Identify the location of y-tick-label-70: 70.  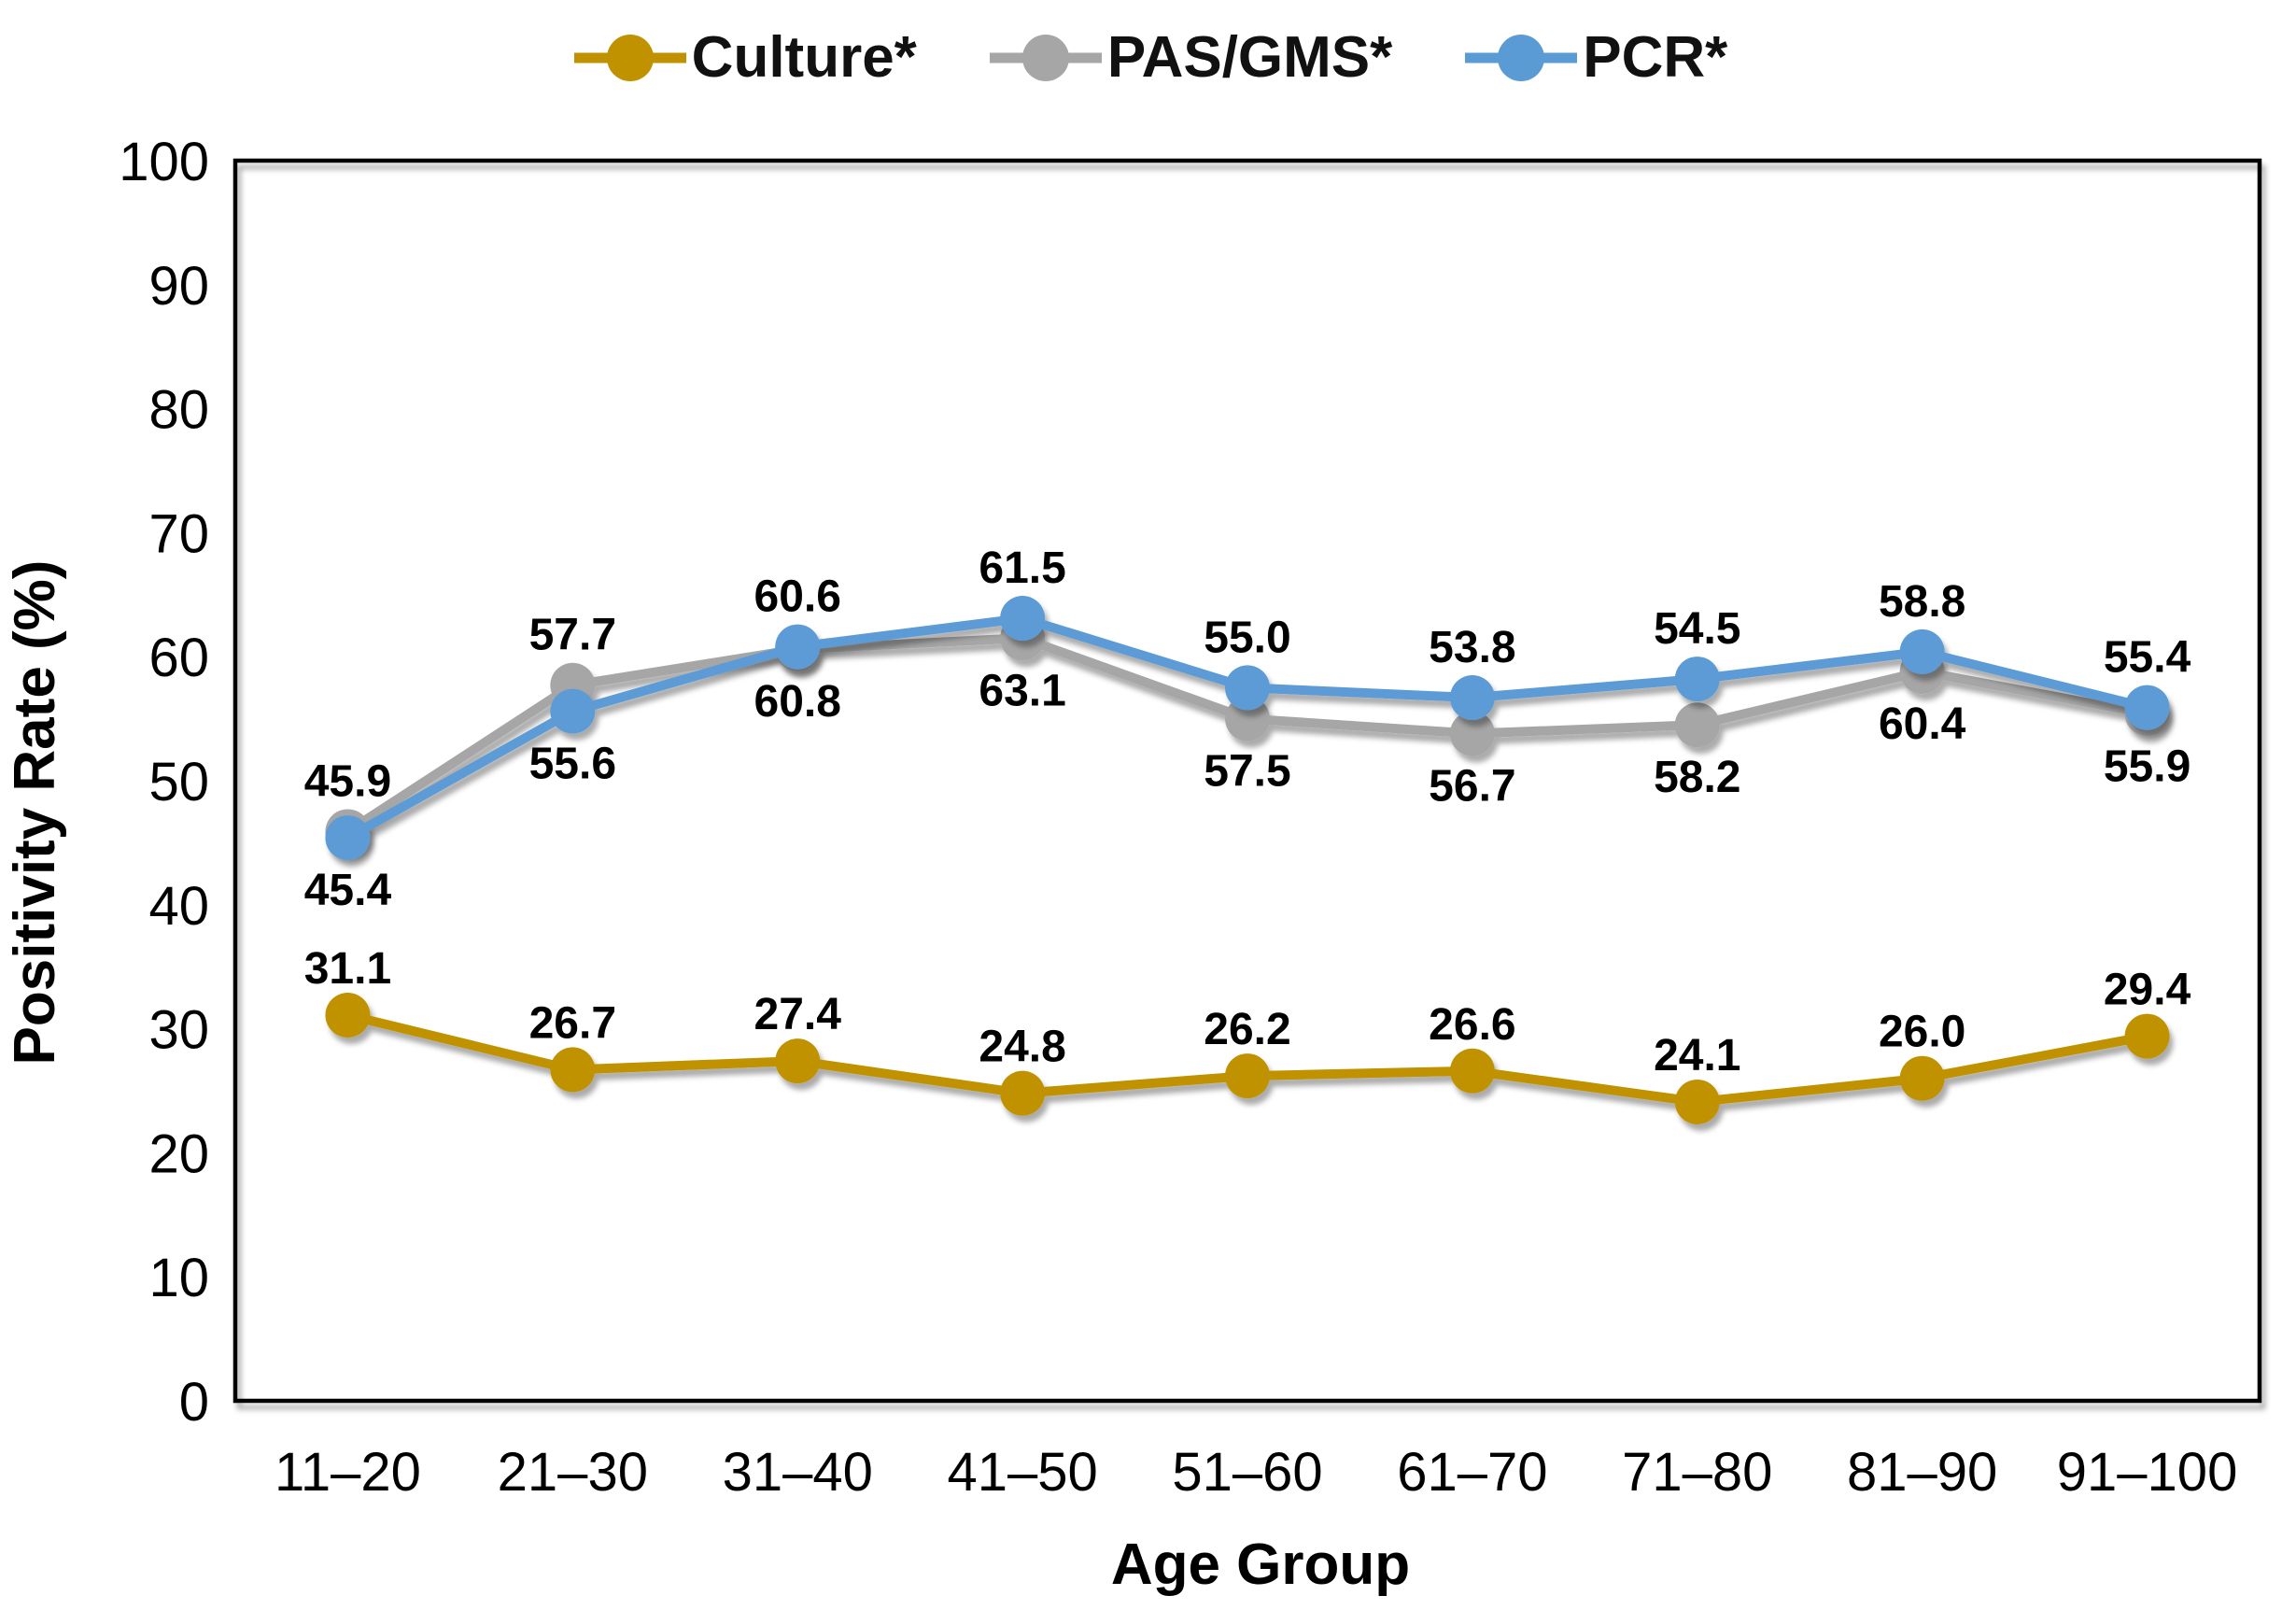
(179, 533).